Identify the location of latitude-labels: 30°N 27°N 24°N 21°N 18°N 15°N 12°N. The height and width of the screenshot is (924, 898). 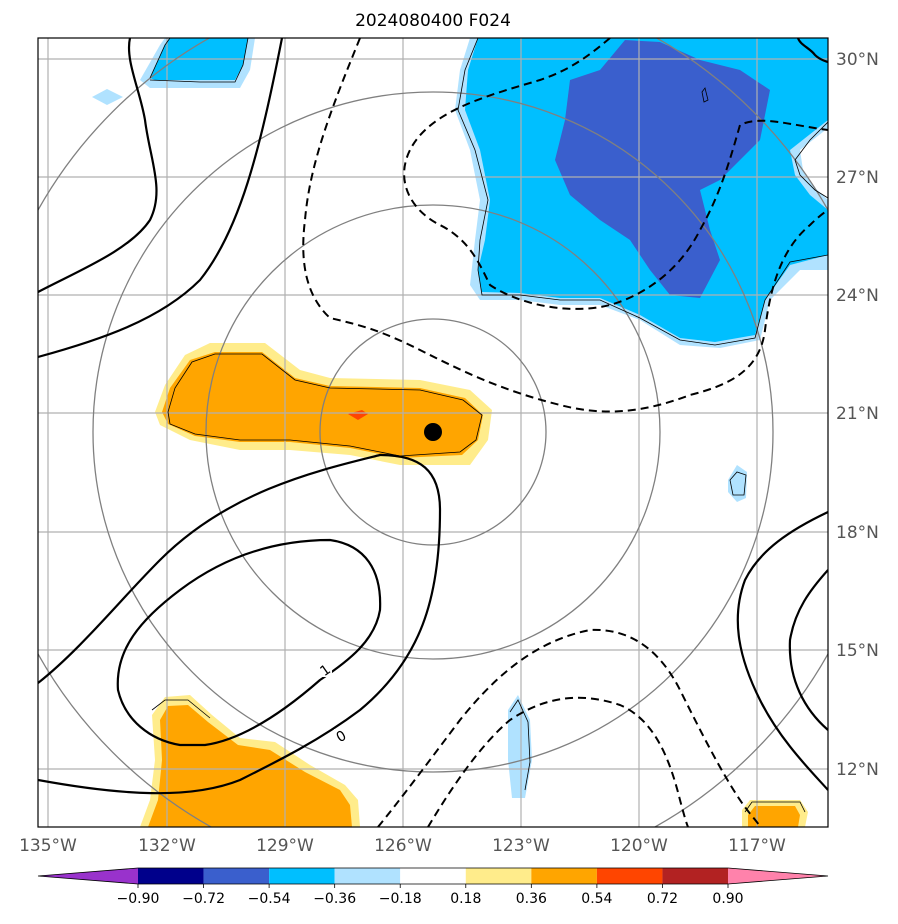
(857, 415).